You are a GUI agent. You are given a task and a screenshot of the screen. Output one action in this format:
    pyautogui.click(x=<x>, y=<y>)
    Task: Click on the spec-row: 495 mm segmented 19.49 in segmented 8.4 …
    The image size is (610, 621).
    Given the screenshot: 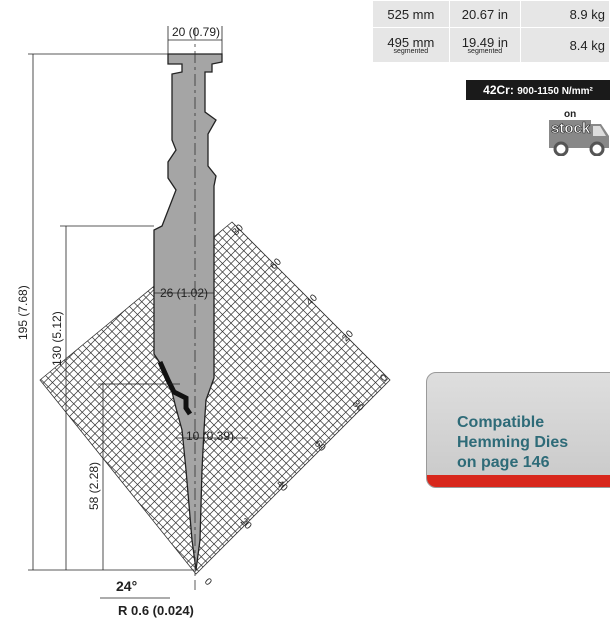 What is the action you would take?
    pyautogui.click(x=491, y=45)
    